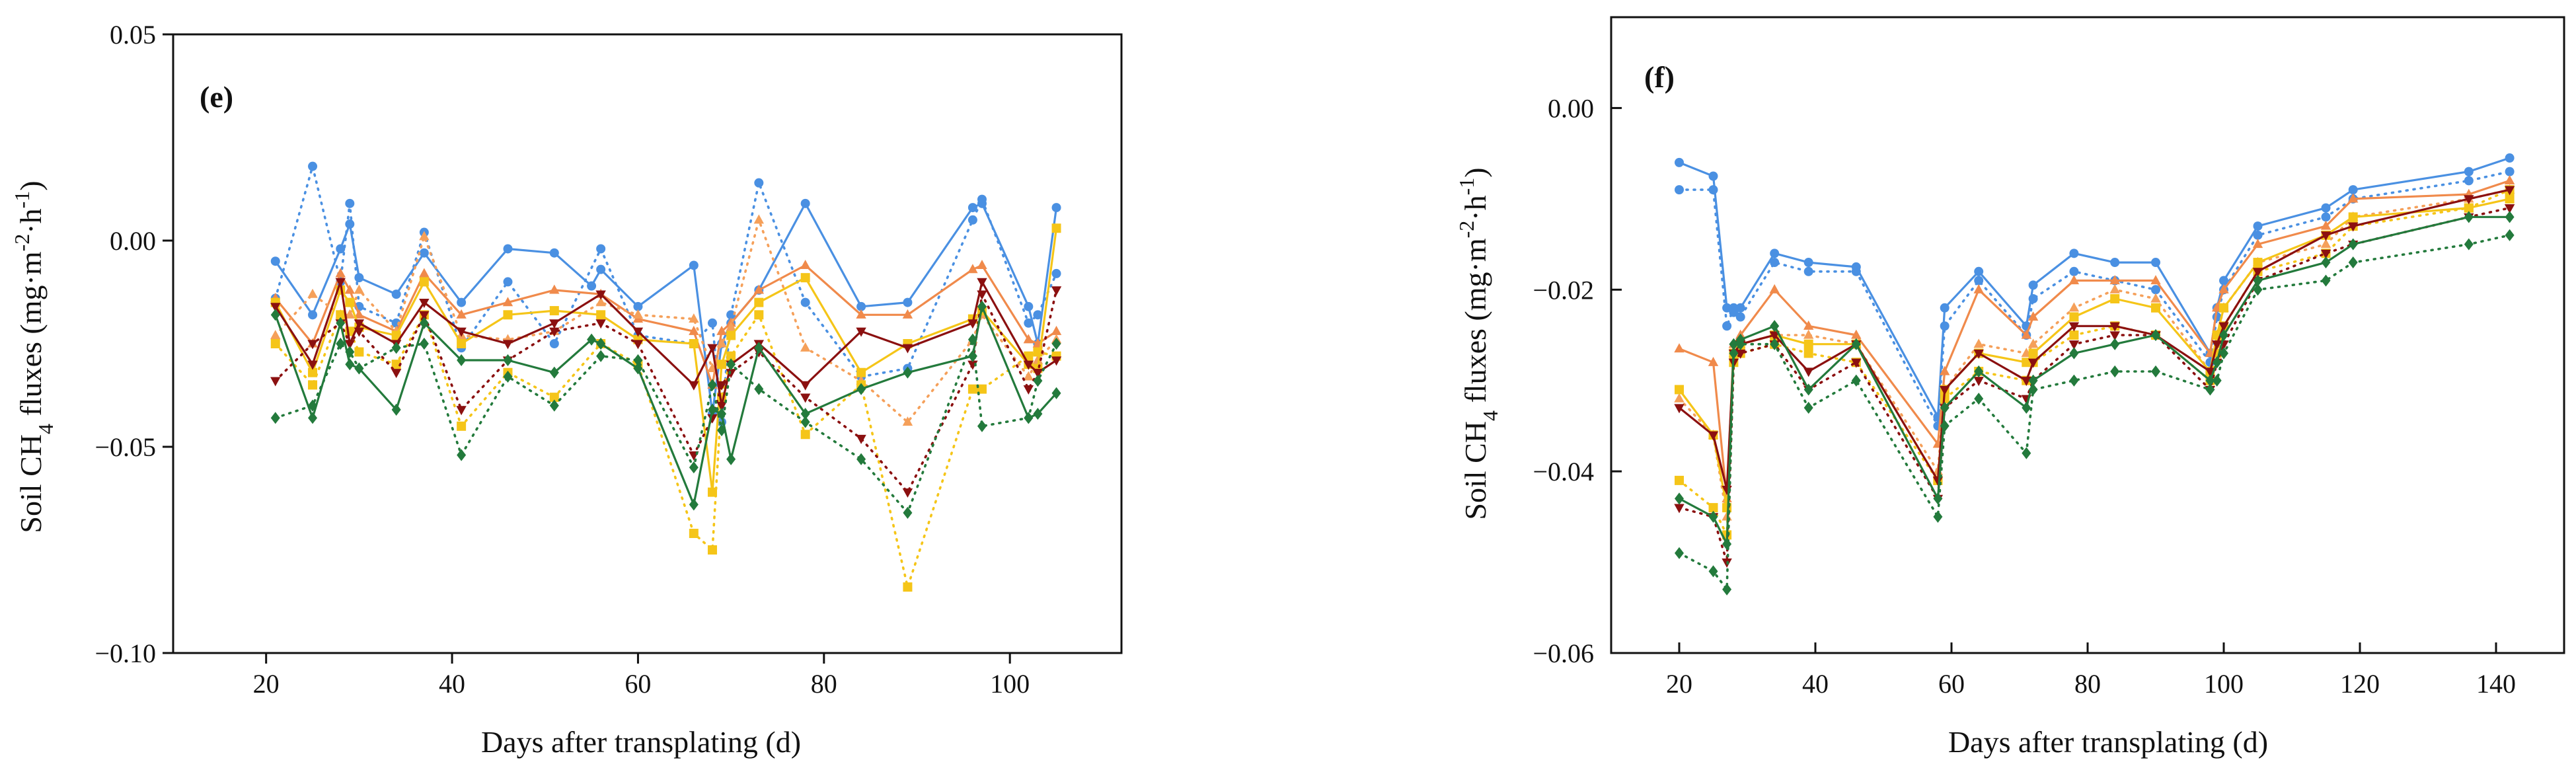 Image resolution: width=2576 pixels, height=770 pixels. I want to click on x-tick-label-f-6: 140, so click(2496, 684).